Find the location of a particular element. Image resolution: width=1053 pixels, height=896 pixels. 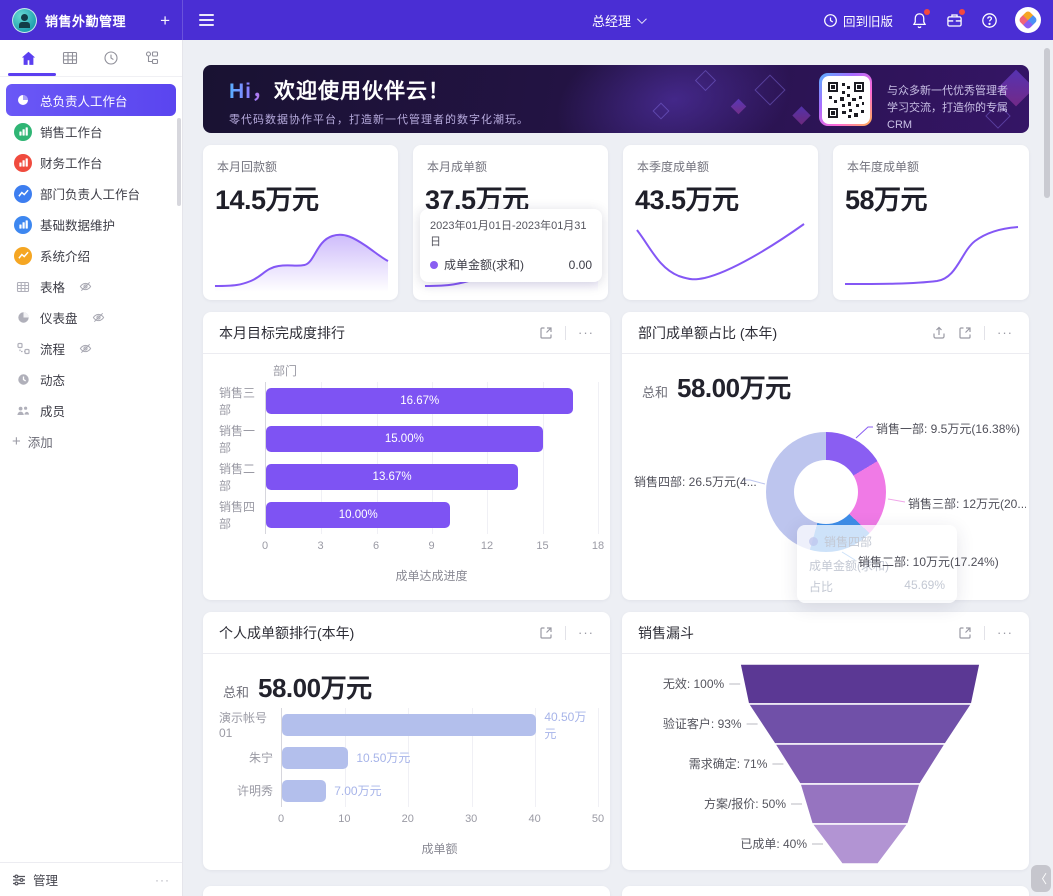

bar-value-label: 15.00% is located at coordinates (404, 439).